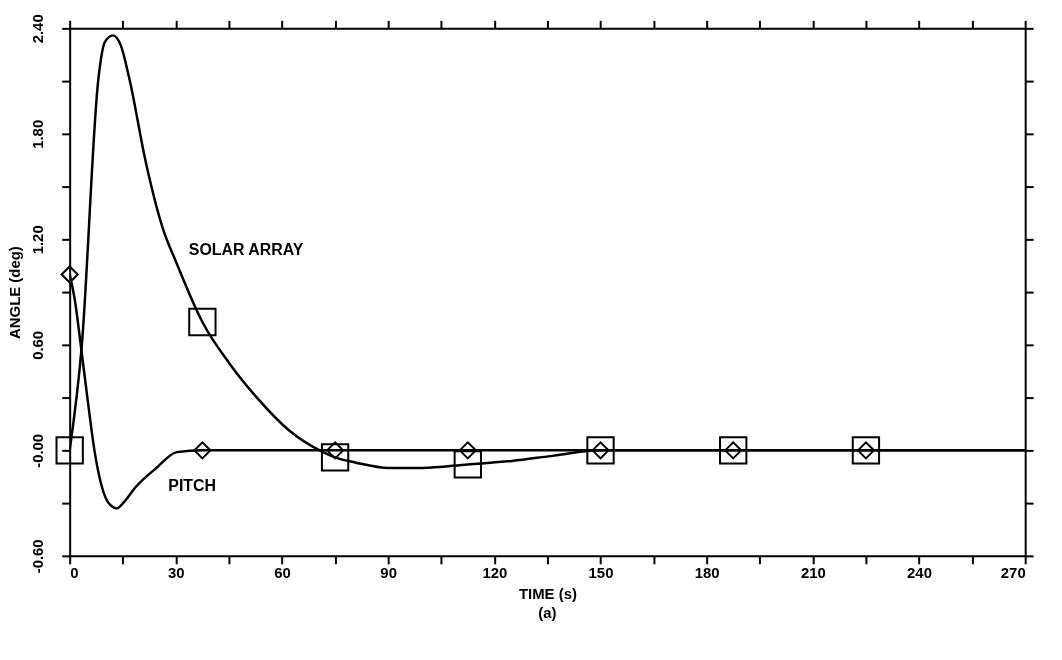  I want to click on series-label: PITCH, so click(192, 485).